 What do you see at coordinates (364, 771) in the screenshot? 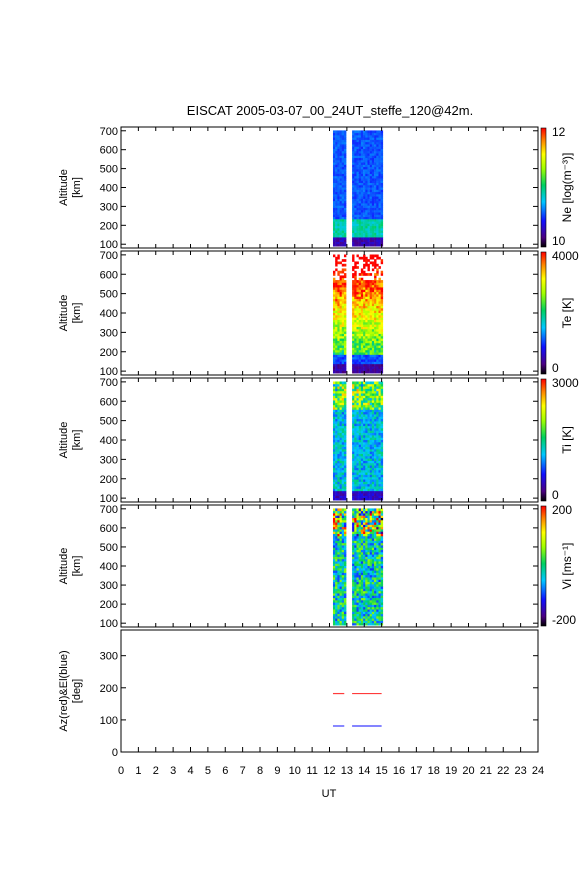
I see `x-tick-label: 14` at bounding box center [364, 771].